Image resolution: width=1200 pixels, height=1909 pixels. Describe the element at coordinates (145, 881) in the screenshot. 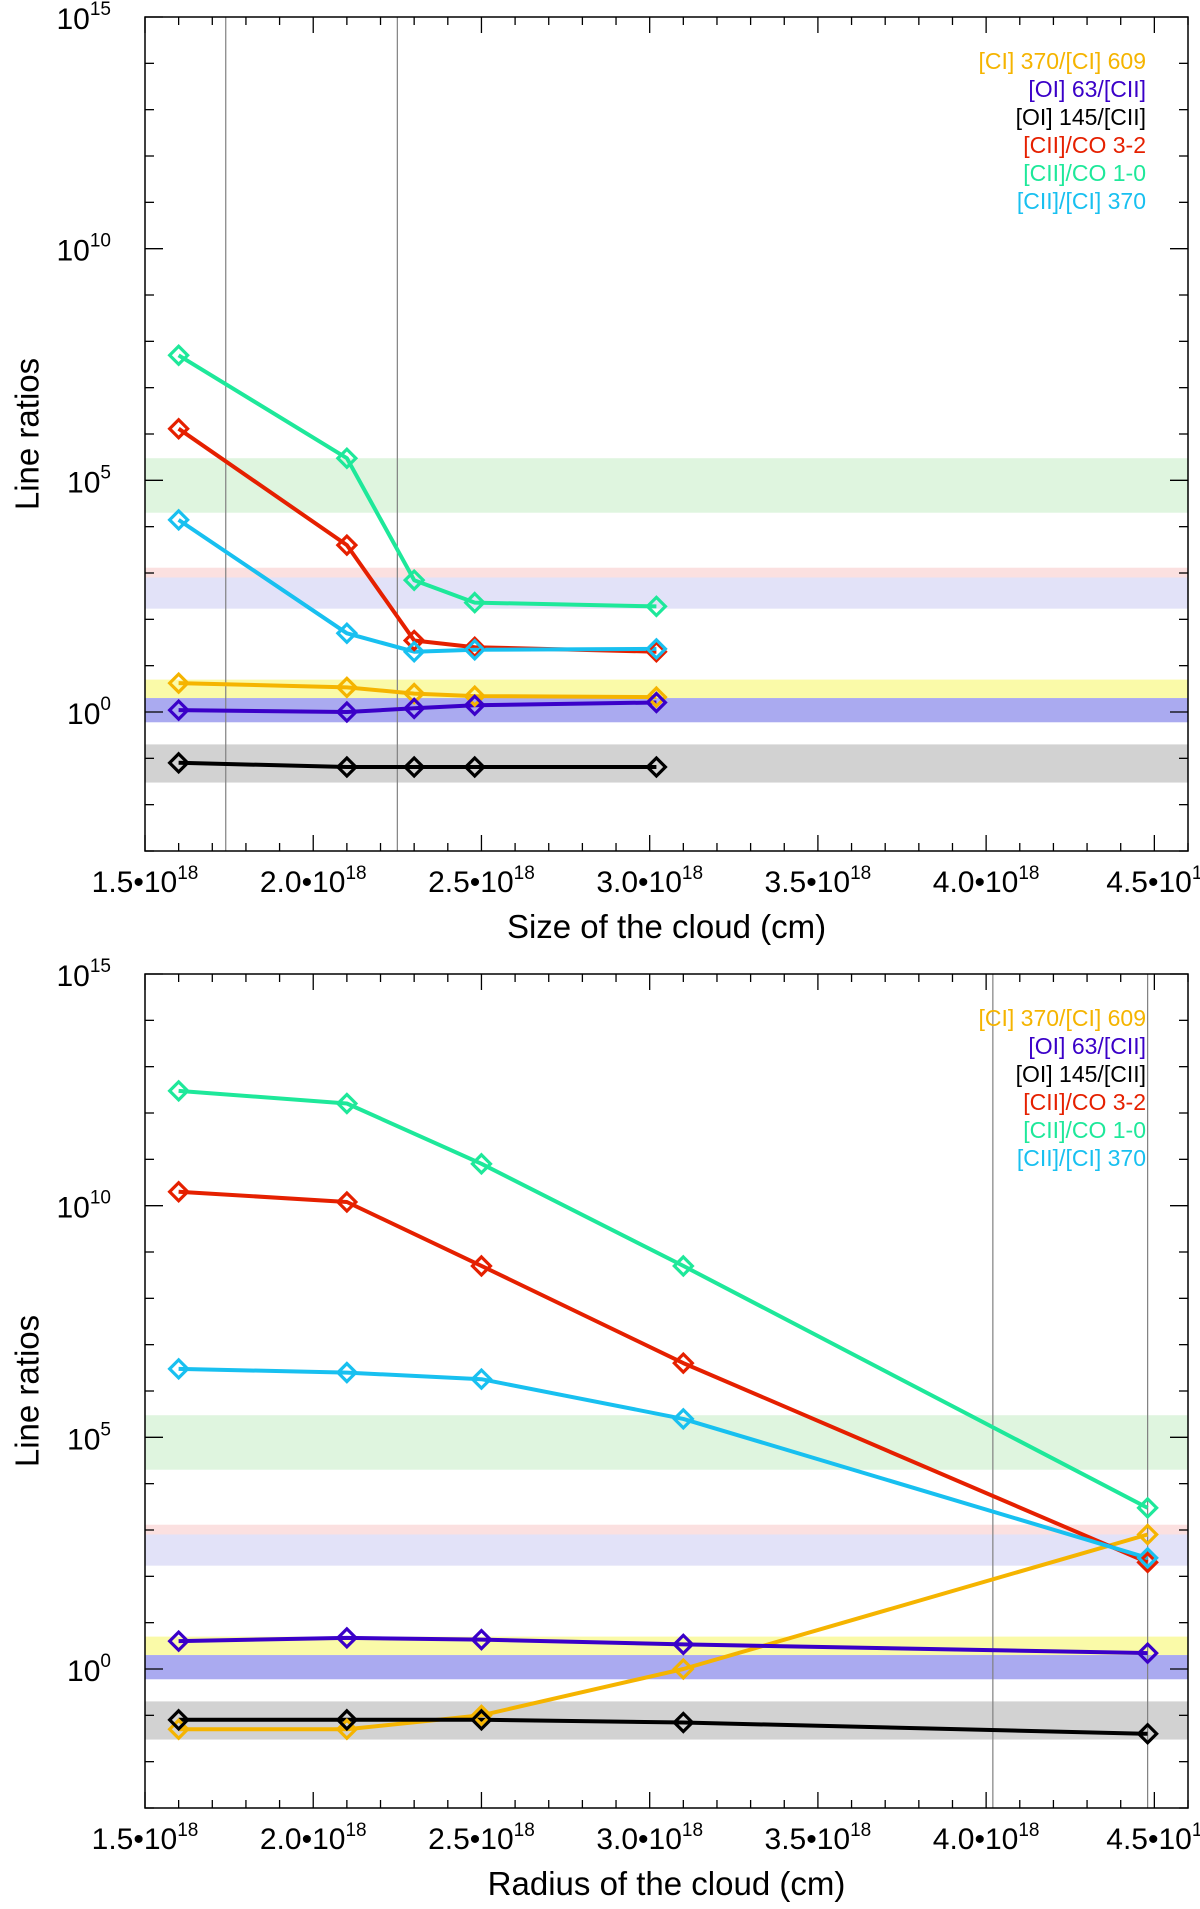

I see `x-tick-label: 1.5•1018` at that location.